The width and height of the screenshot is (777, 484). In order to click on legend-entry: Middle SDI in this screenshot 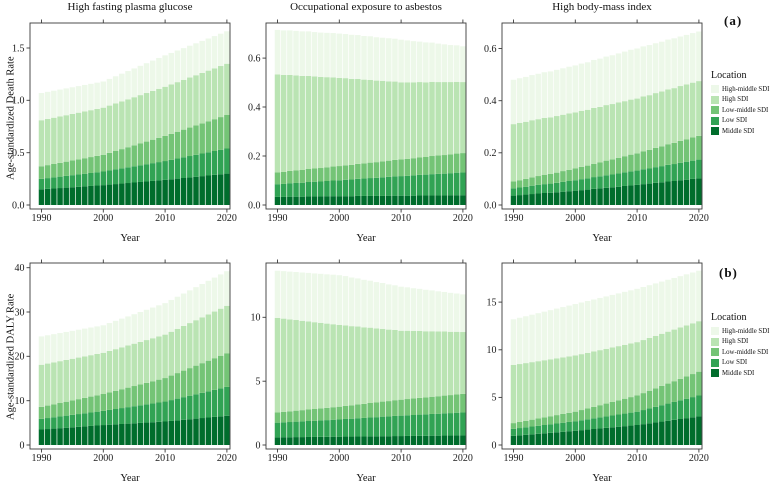, I will do `click(744, 131)`.